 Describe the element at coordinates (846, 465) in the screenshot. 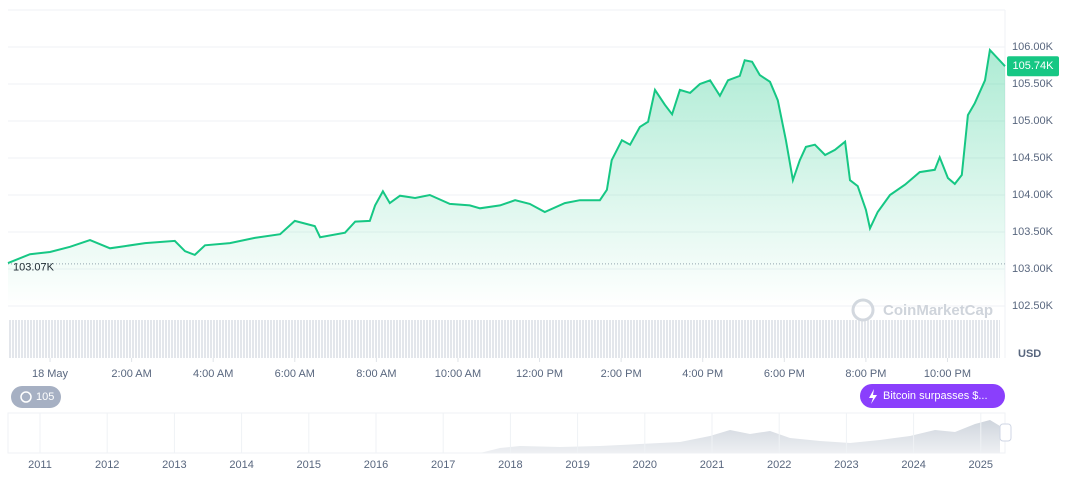

I see `navigator-year: 2023` at that location.